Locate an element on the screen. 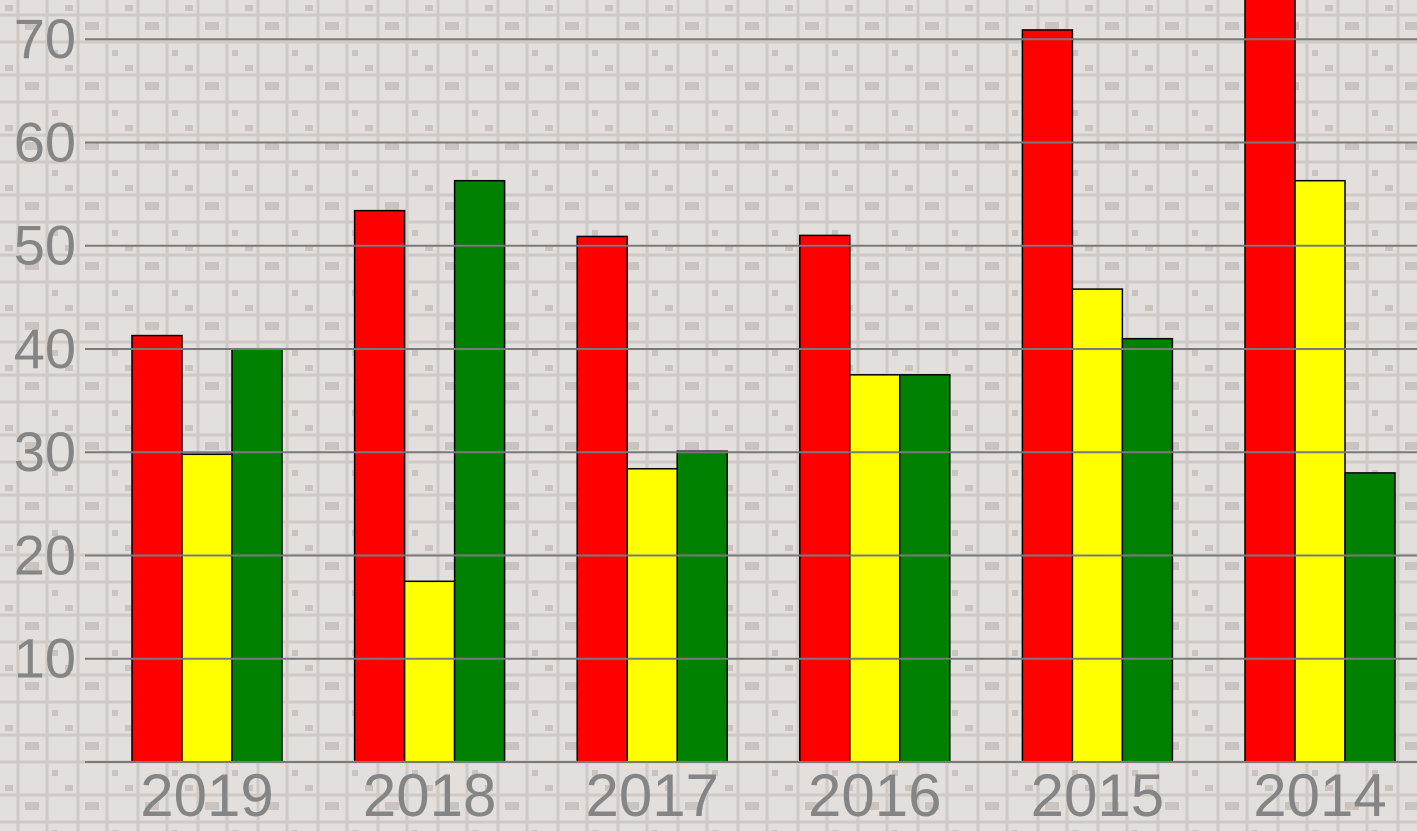  y-tick-label: 30 is located at coordinates (45, 451).